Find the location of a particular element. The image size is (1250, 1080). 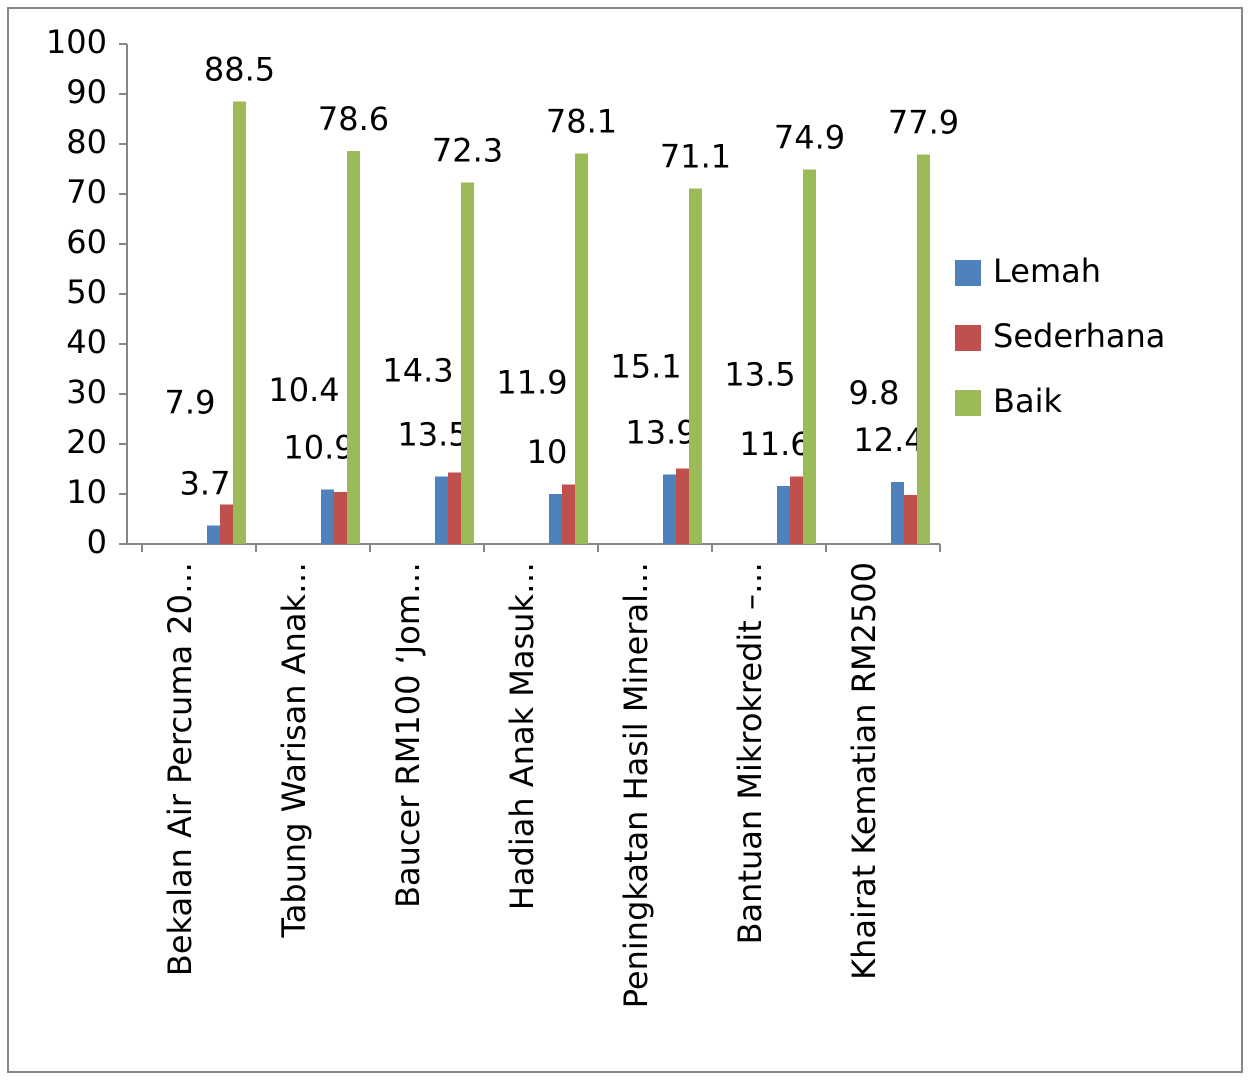

y-tick-label: 20 is located at coordinates (86, 442).